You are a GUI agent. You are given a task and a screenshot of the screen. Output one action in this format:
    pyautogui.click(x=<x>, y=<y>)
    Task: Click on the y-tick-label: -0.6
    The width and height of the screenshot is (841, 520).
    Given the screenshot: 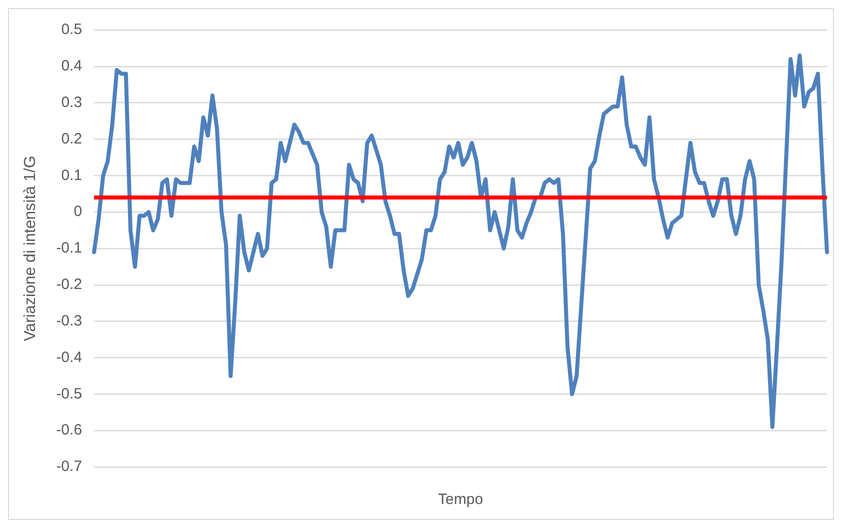 What is the action you would take?
    pyautogui.click(x=69, y=430)
    